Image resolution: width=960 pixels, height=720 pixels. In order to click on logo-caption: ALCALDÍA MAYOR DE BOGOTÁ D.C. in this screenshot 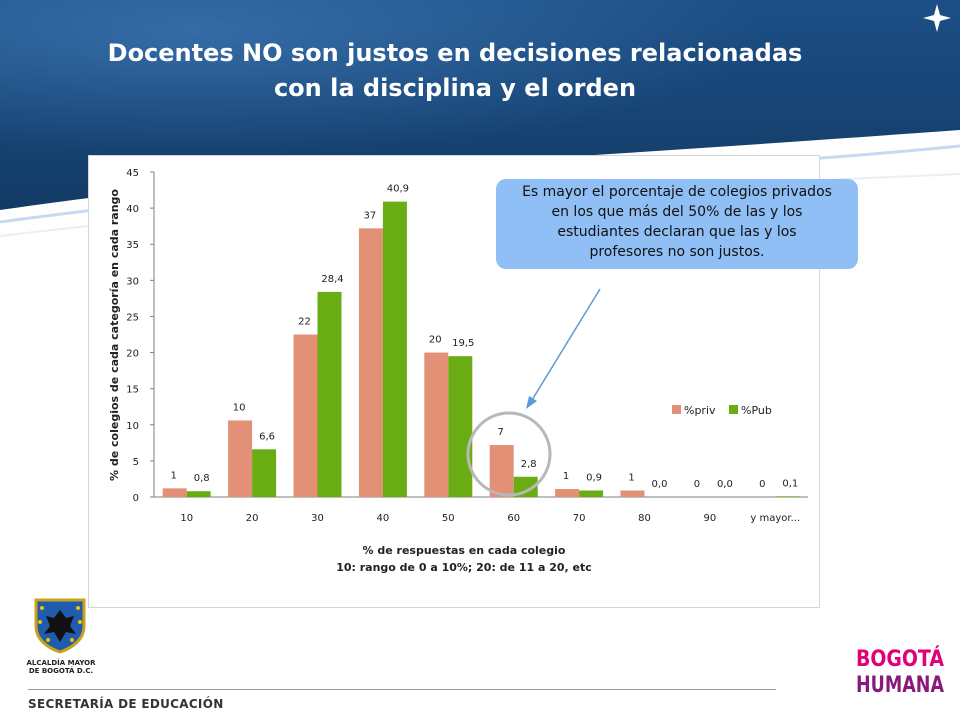, I will do `click(61, 667)`.